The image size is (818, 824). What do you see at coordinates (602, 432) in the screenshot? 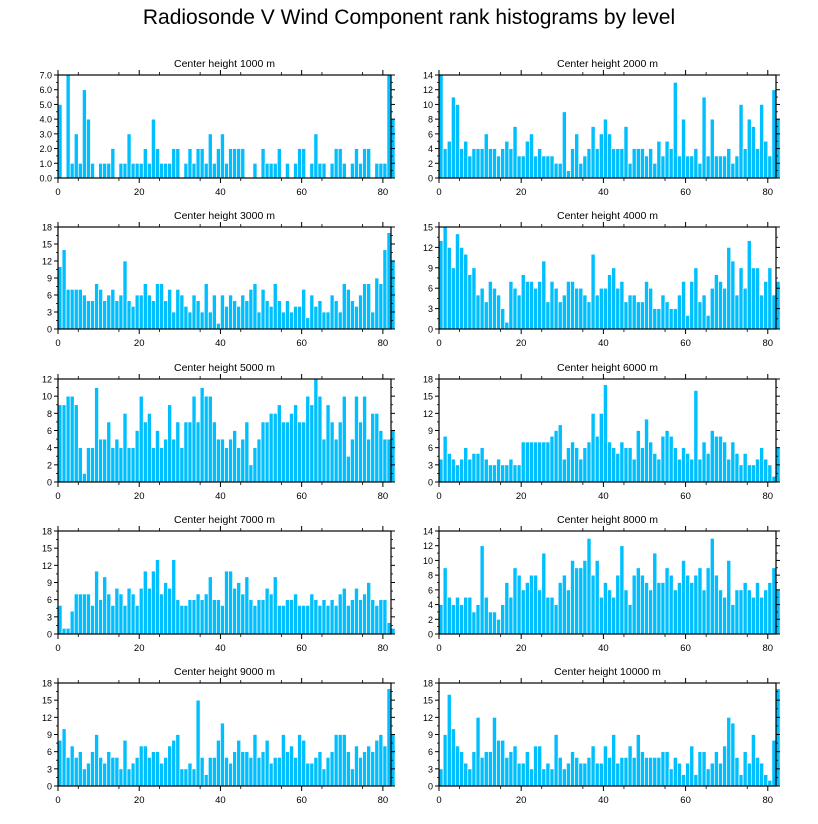
I see `histogram-panel: Center height 6000 m 0 3 6 9 12 15 18 0 20 40 60 80` at bounding box center [602, 432].